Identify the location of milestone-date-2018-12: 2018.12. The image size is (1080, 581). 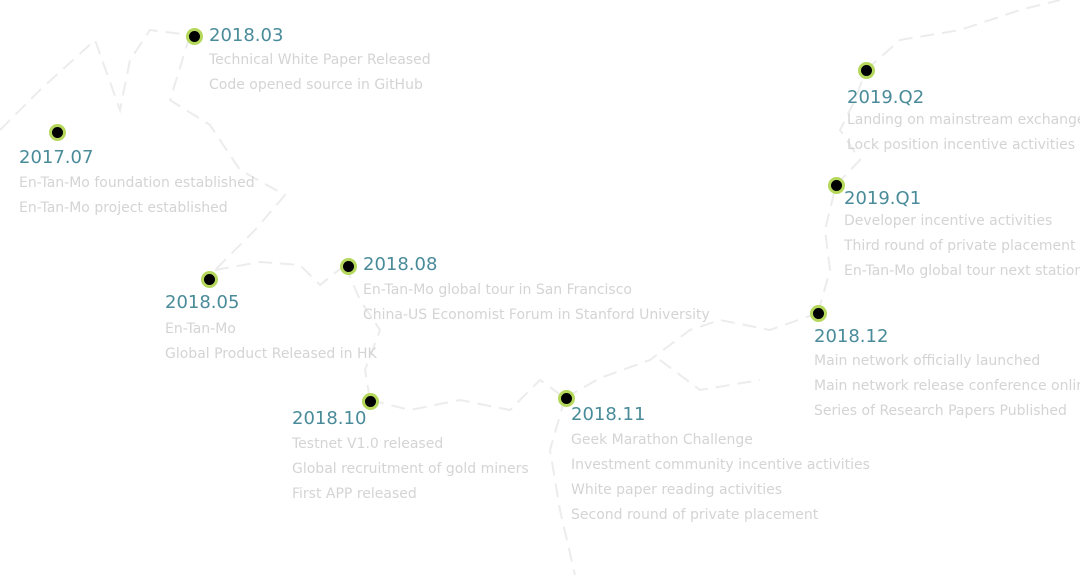
(851, 336).